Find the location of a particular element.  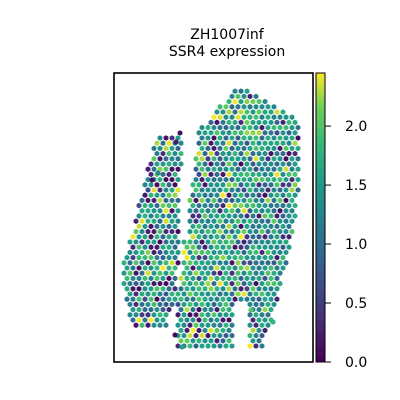

chart-title-line-1: ZH1007inf is located at coordinates (227, 35).